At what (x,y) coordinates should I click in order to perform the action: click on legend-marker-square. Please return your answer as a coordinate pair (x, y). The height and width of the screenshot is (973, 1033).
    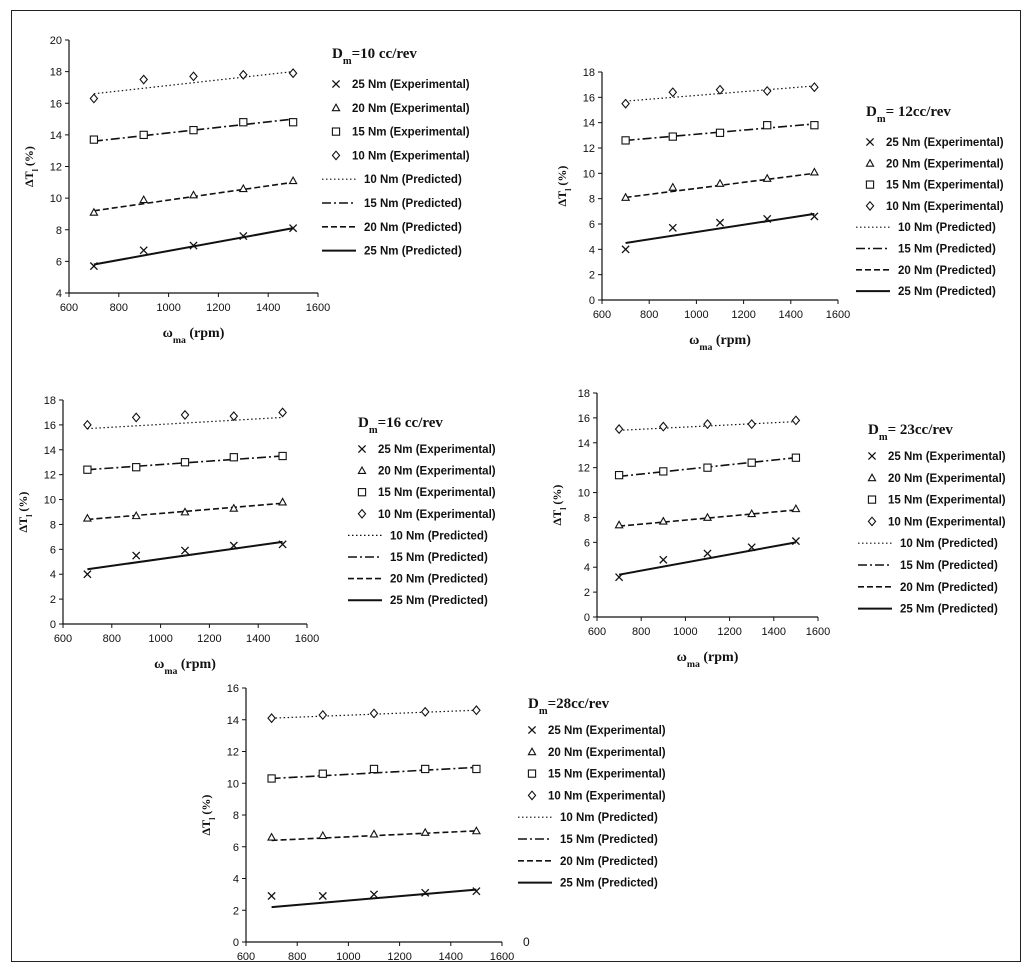
    Looking at the image, I should click on (532, 773).